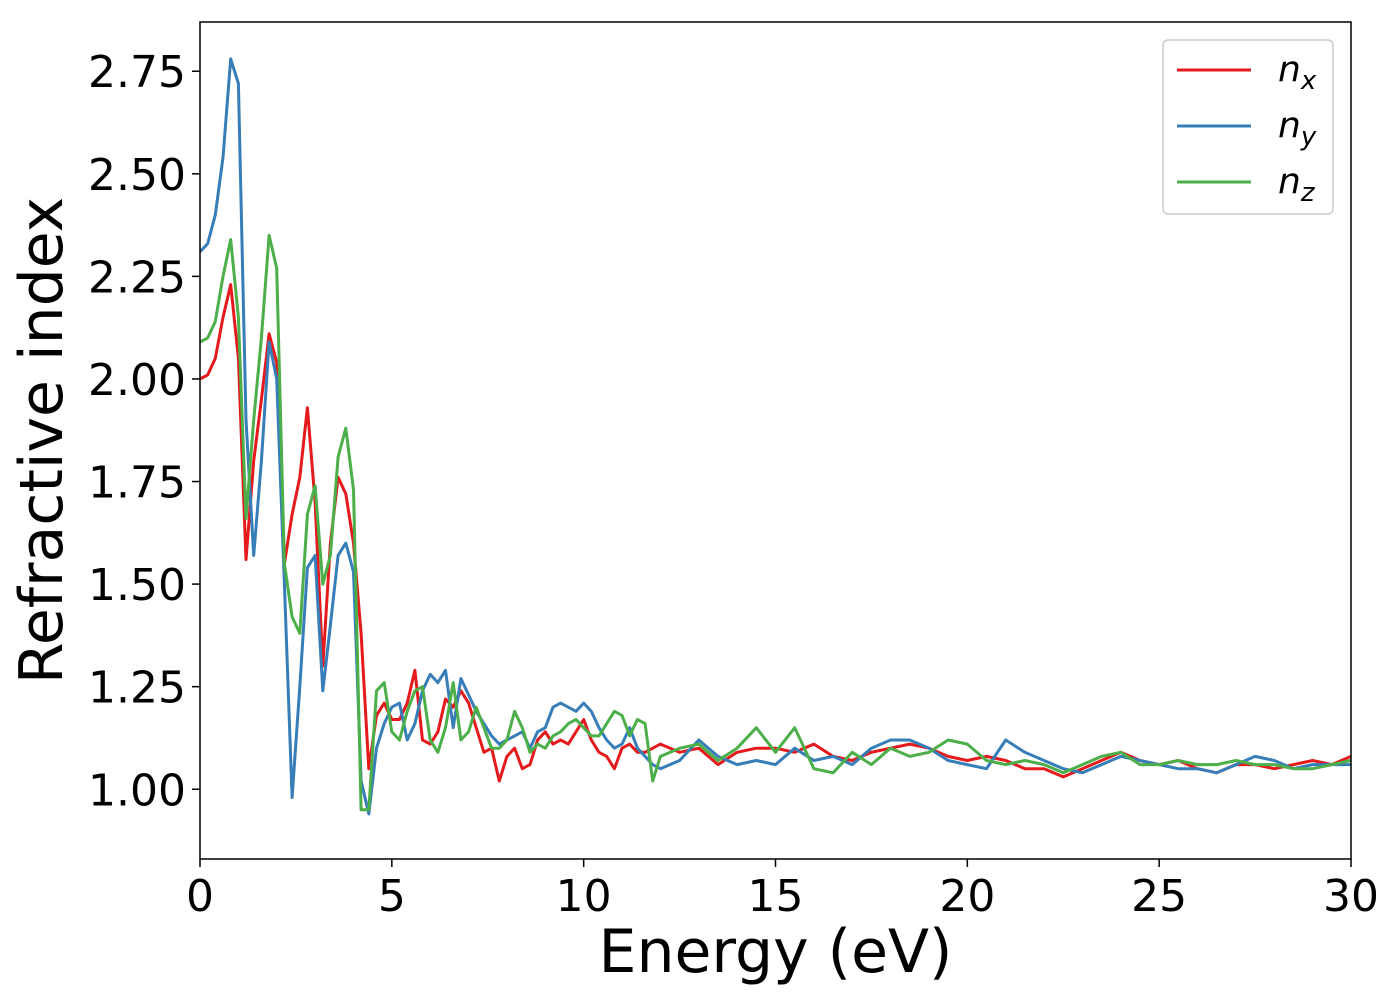  What do you see at coordinates (137, 175) in the screenshot?
I see `y-tick-label: 2.50` at bounding box center [137, 175].